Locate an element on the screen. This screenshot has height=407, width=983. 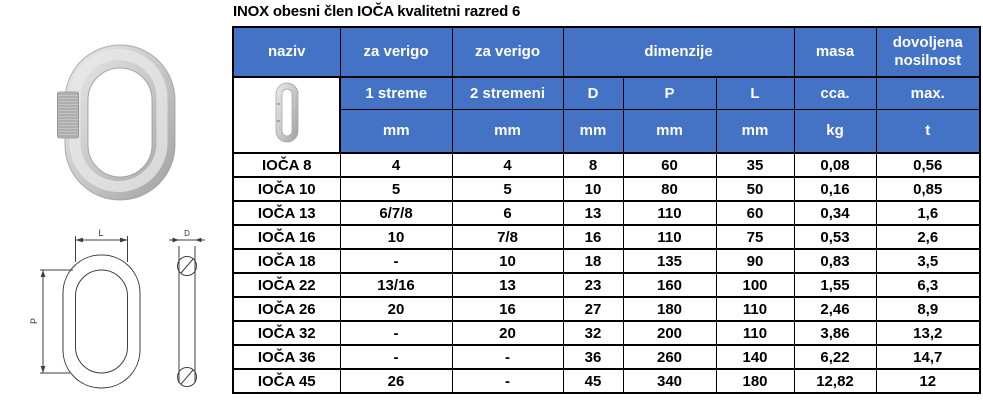
cell: 0,83 is located at coordinates (835, 261).